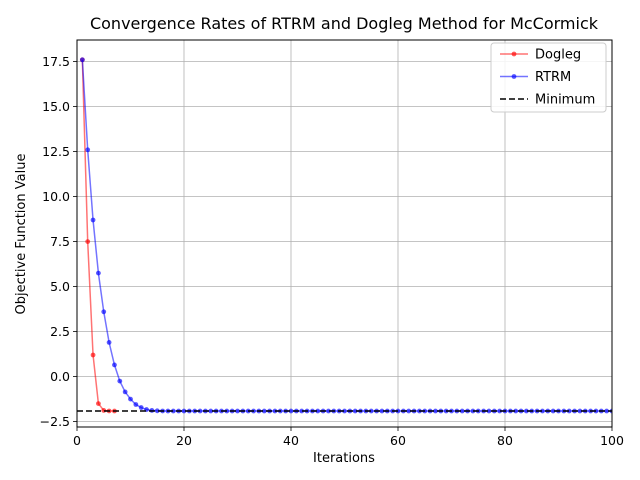 This screenshot has height=480, width=640. Describe the element at coordinates (505, 440) in the screenshot. I see `x-tick-label: 80` at that location.